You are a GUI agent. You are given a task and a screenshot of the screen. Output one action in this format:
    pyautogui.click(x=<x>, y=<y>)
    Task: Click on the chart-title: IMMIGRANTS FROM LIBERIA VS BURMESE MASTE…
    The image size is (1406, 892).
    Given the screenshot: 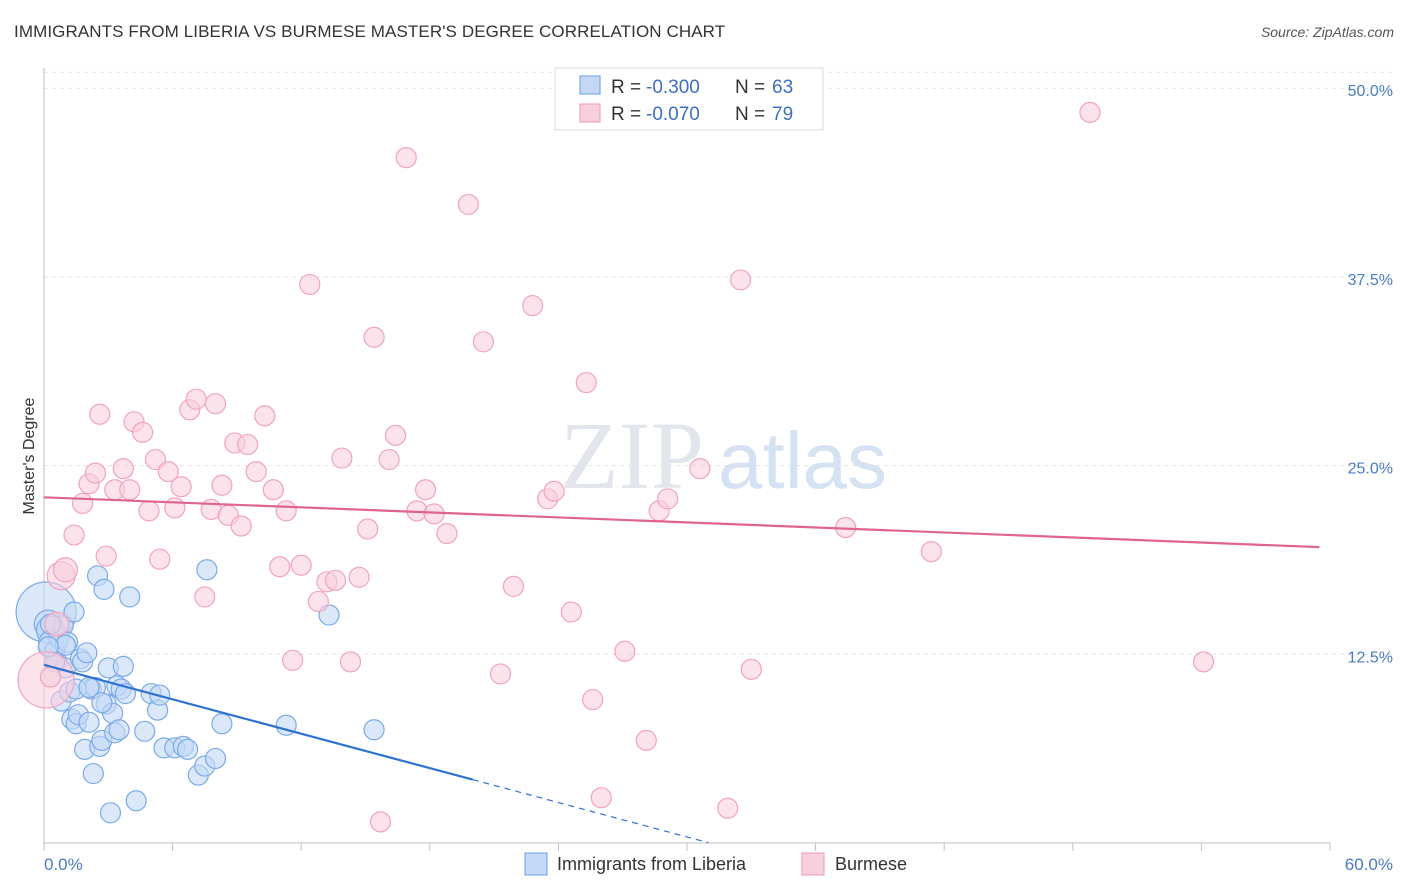 What is the action you would take?
    pyautogui.click(x=370, y=31)
    